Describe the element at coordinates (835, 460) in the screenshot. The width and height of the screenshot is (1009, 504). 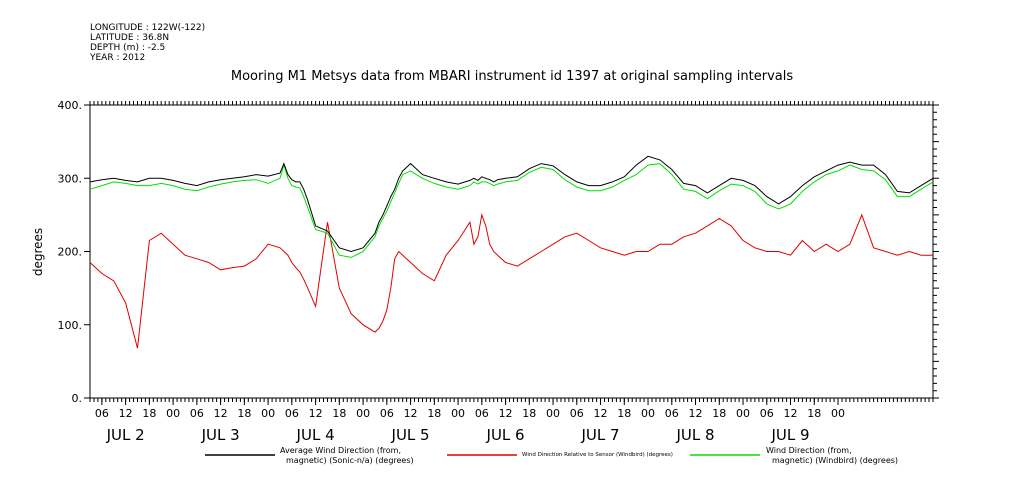
I see `legend-label-windbird-2: magnetic) (Windbird) (degrees)` at that location.